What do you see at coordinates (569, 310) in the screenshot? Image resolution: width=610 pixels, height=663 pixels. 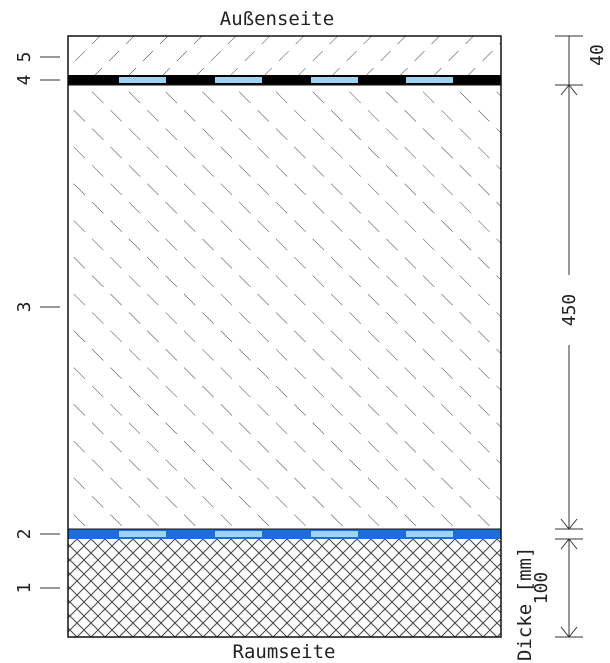 I see `dimension-450: 450` at bounding box center [569, 310].